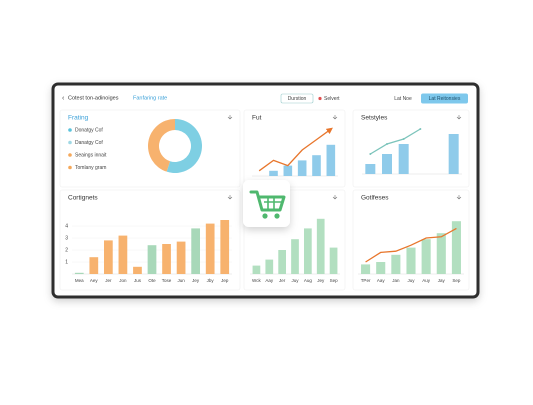  What do you see at coordinates (78, 118) in the screenshot?
I see `panel-title: Frating` at bounding box center [78, 118].